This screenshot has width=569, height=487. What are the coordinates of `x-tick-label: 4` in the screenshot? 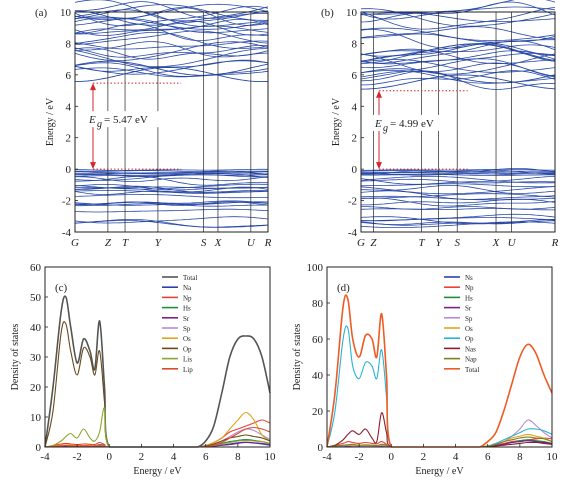 It's located at (174, 457).